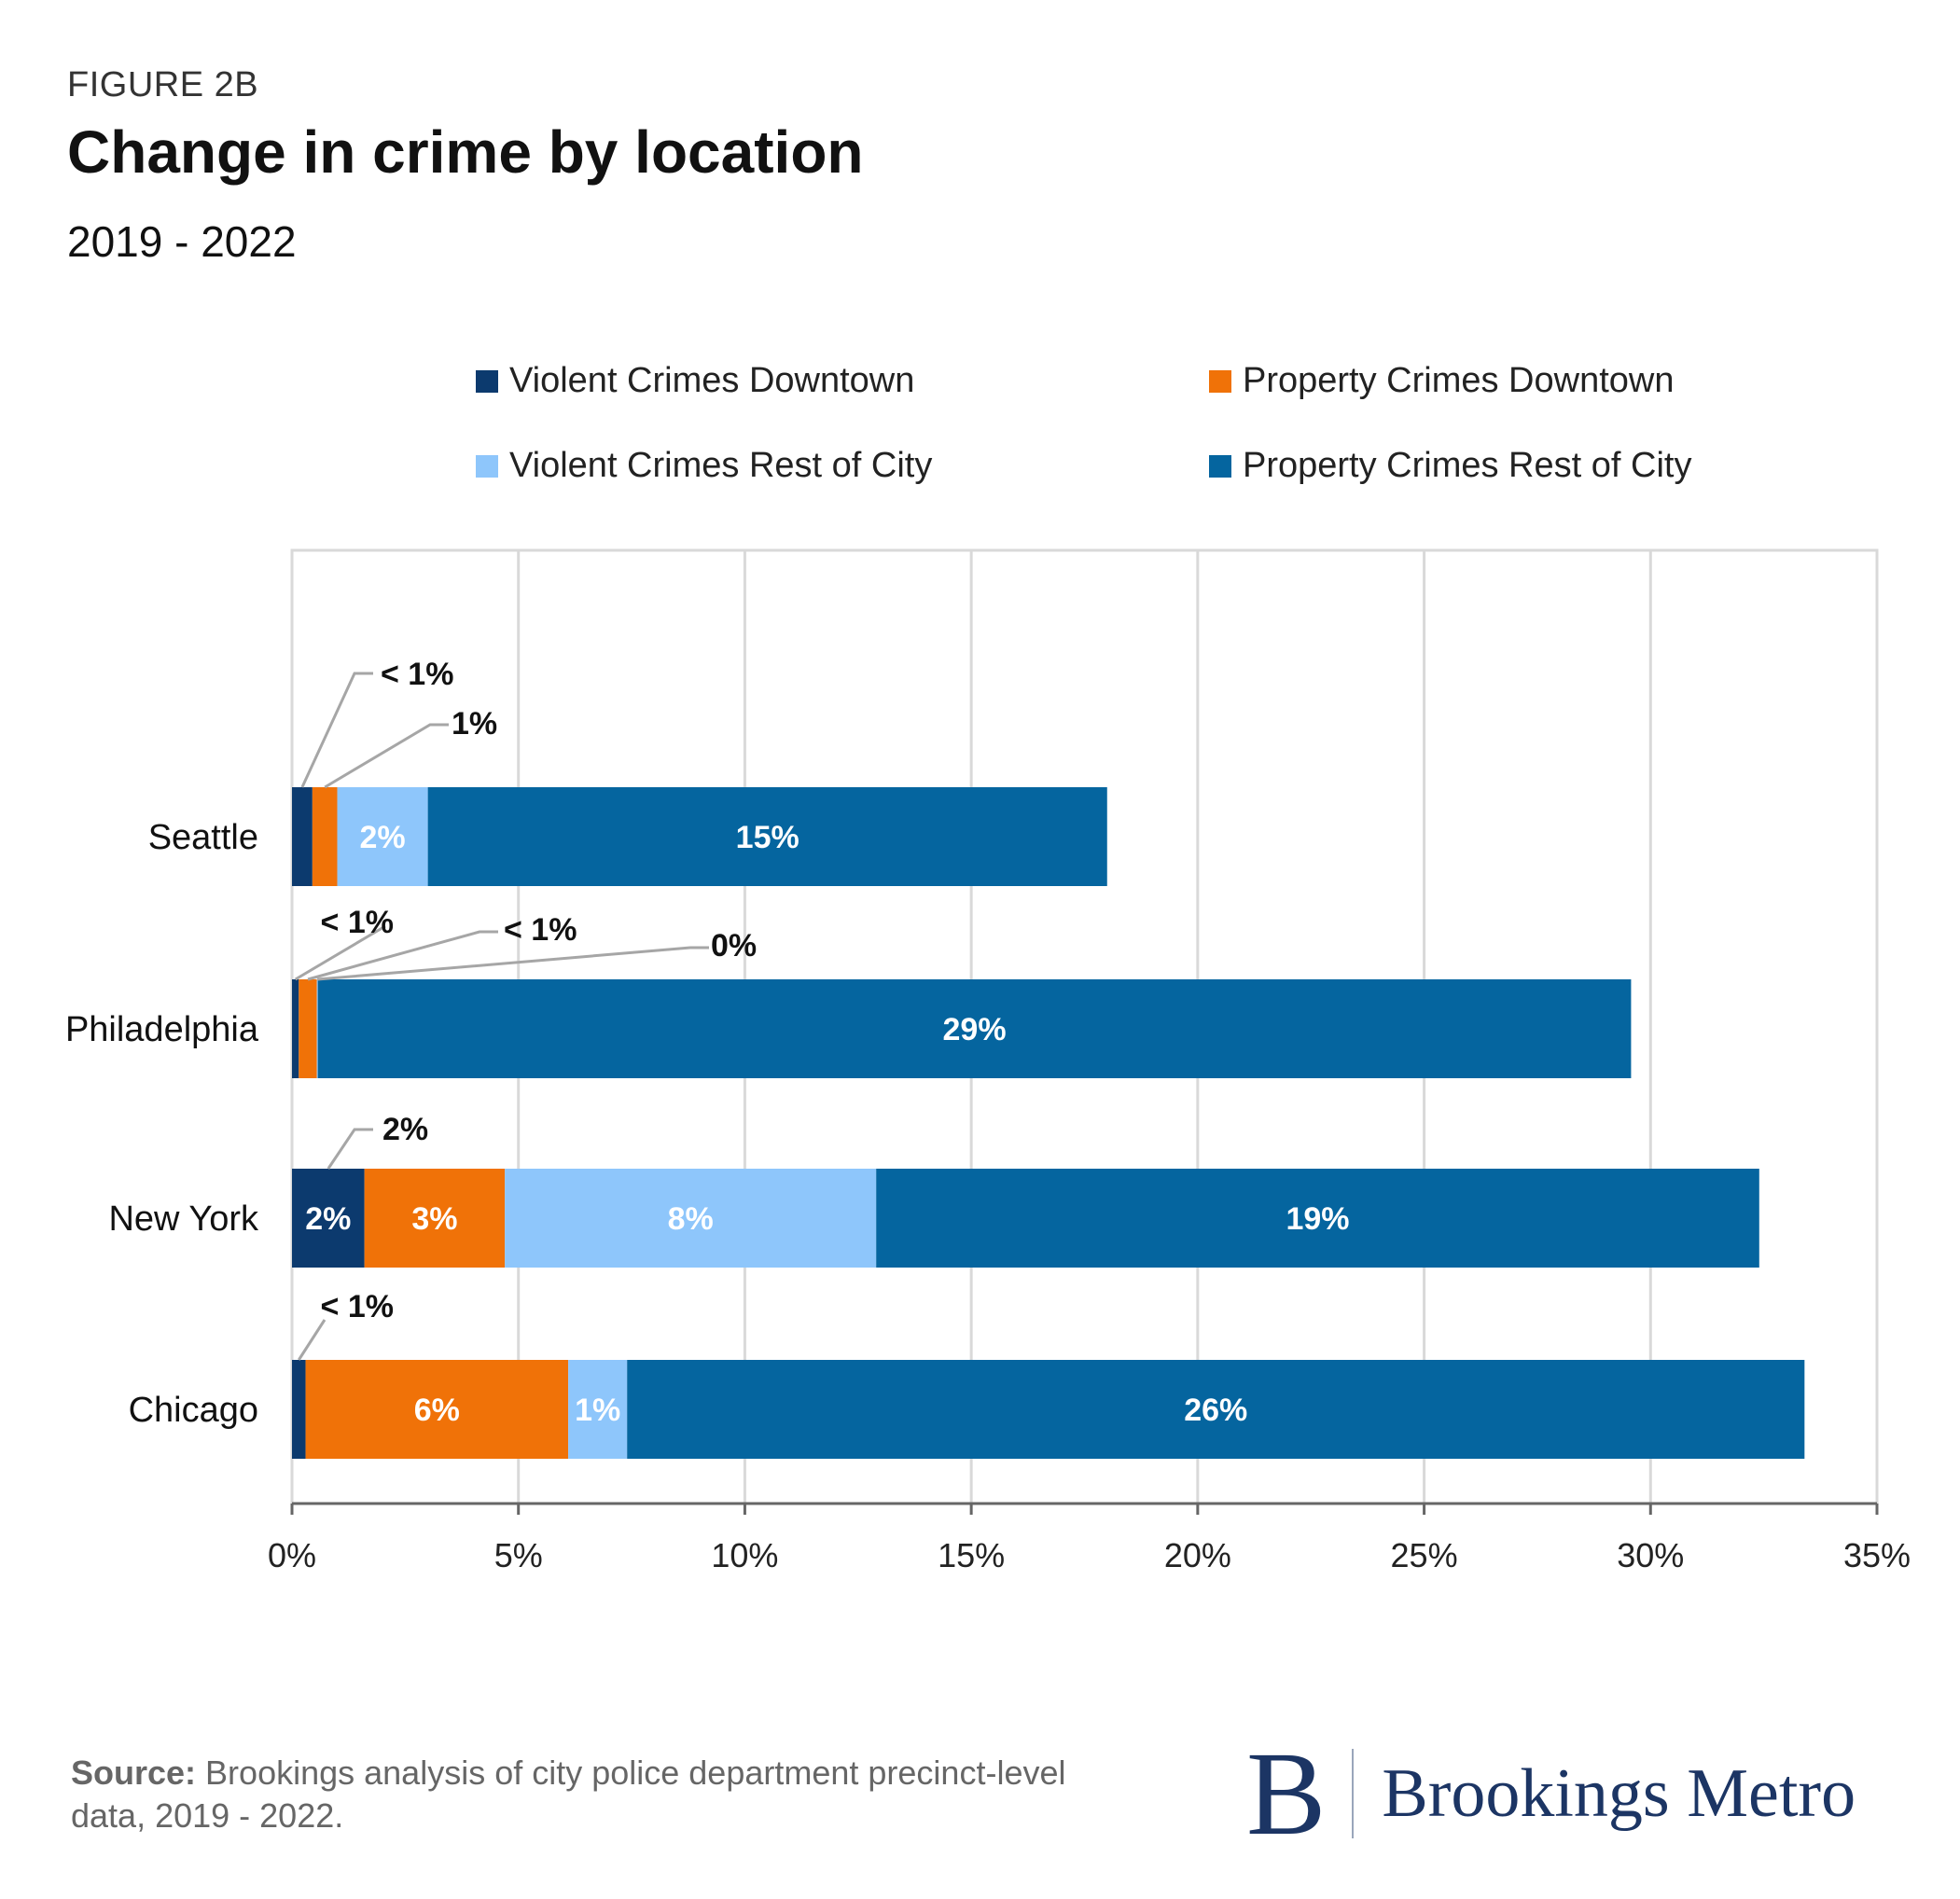 The width and height of the screenshot is (1960, 1899). I want to click on legend-item-violent-rest: Violent Crimes Rest of City, so click(704, 466).